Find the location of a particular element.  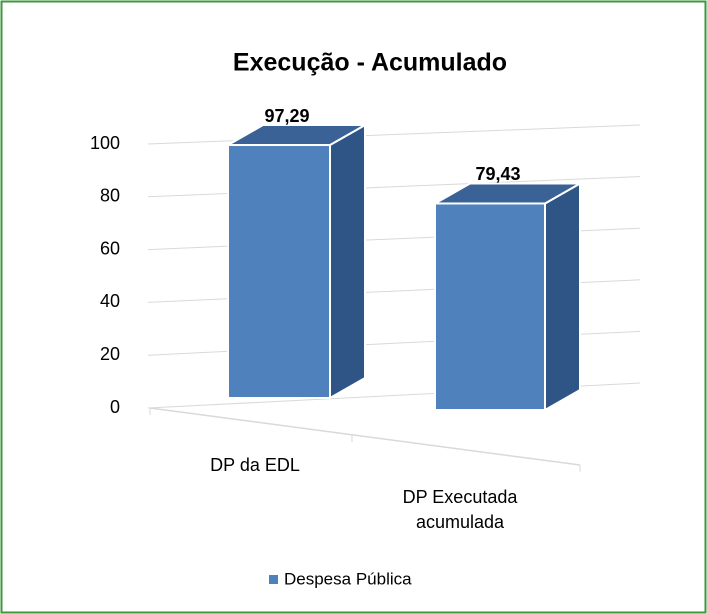

y-tick-label: 60 is located at coordinates (110, 248).